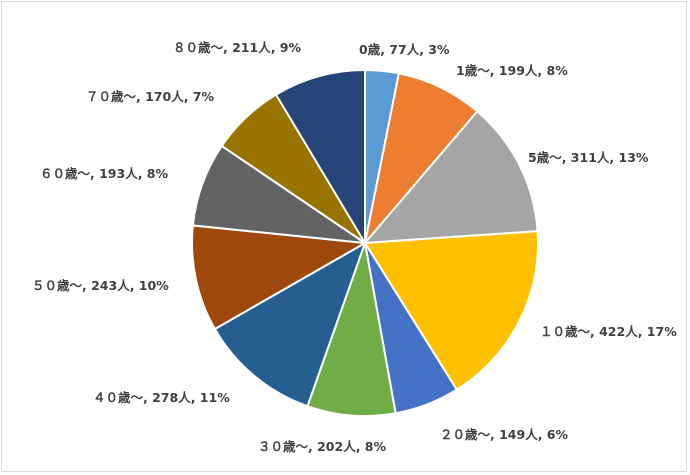  I want to click on data-label-4: ２０歳～, 149人, 6%, so click(504, 434).